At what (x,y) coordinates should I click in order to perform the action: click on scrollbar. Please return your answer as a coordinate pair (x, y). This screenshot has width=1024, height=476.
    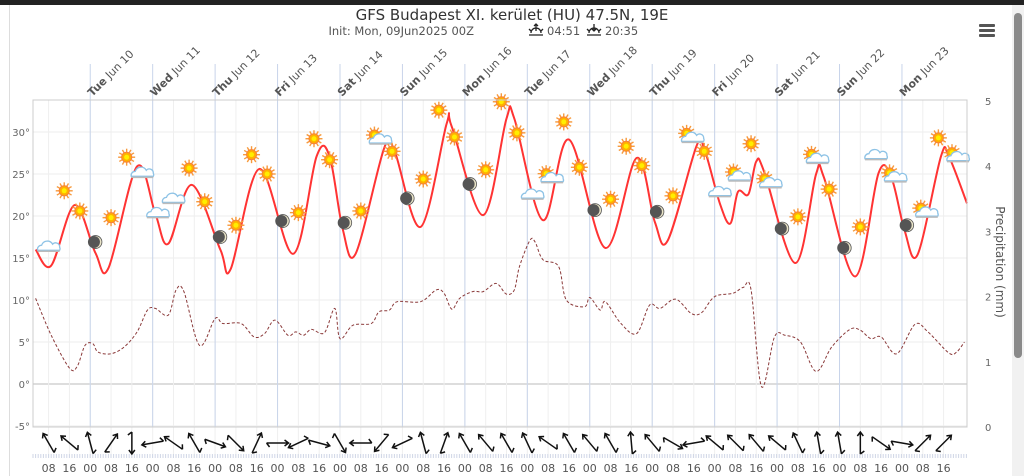
    Looking at the image, I should click on (1018, 240).